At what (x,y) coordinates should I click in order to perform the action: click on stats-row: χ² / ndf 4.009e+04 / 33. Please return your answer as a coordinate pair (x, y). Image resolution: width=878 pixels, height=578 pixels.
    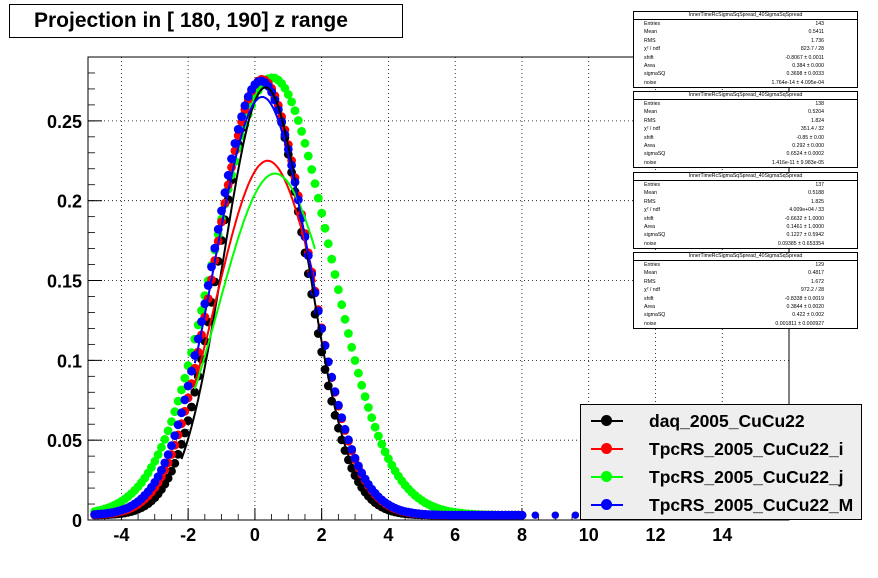
    Looking at the image, I should click on (745, 210).